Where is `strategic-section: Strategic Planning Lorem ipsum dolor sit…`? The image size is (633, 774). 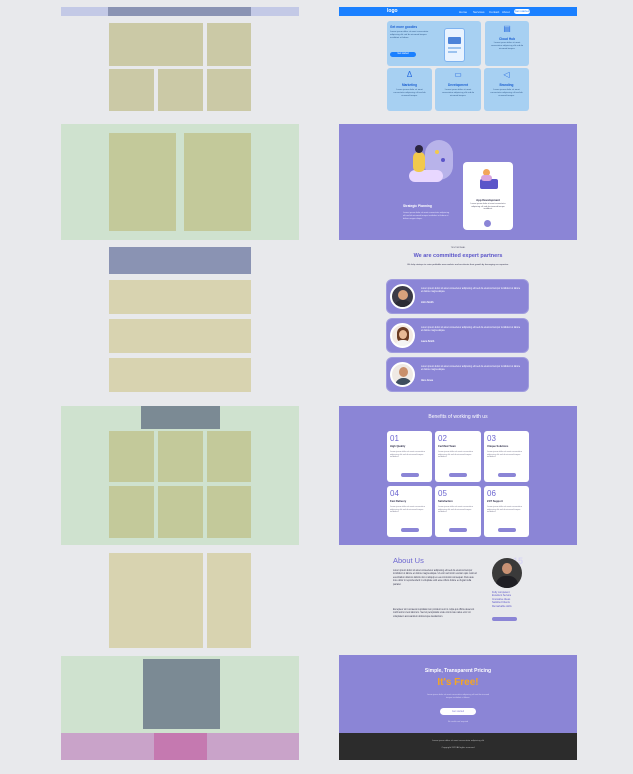
strategic-section: Strategic Planning Lorem ipsum dolor sit… is located at coordinates (458, 182).